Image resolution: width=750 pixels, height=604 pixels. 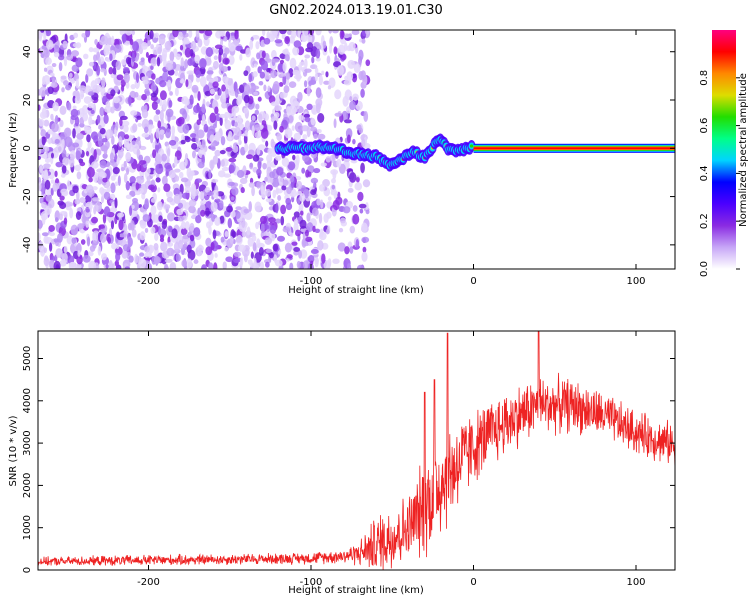 I want to click on colorbar-gradient, so click(x=724, y=149).